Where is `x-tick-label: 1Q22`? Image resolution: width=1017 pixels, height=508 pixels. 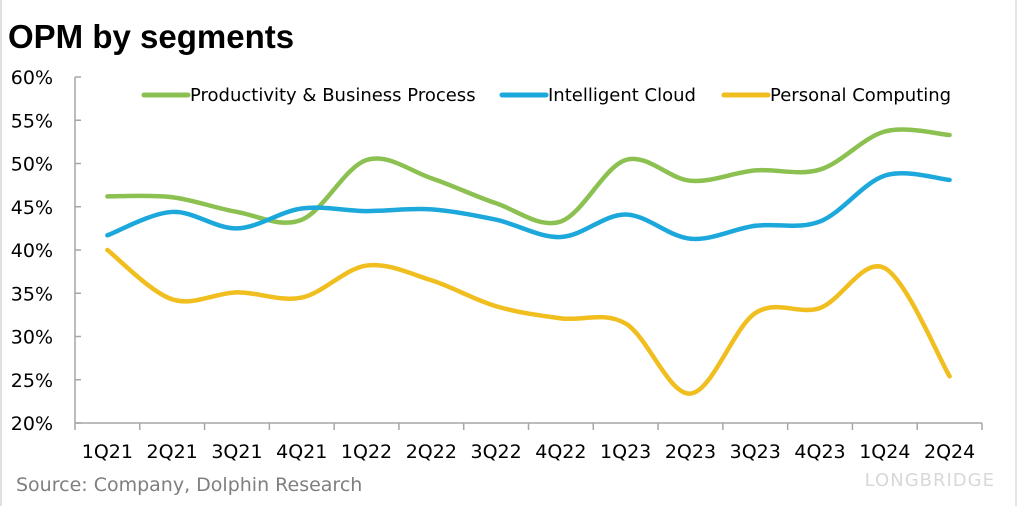 x-tick-label: 1Q22 is located at coordinates (366, 452).